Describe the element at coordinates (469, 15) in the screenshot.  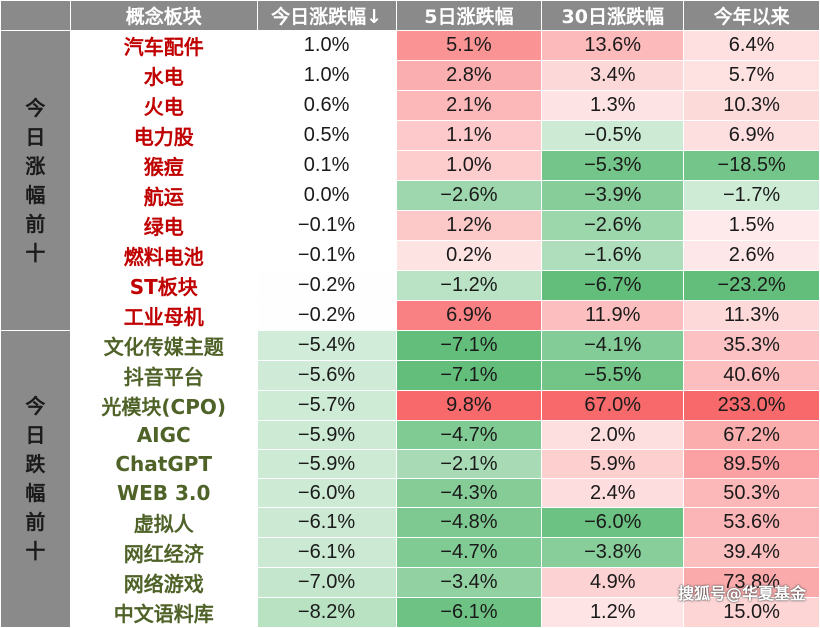
I see `header-5day-change: 5日涨跌幅` at that location.